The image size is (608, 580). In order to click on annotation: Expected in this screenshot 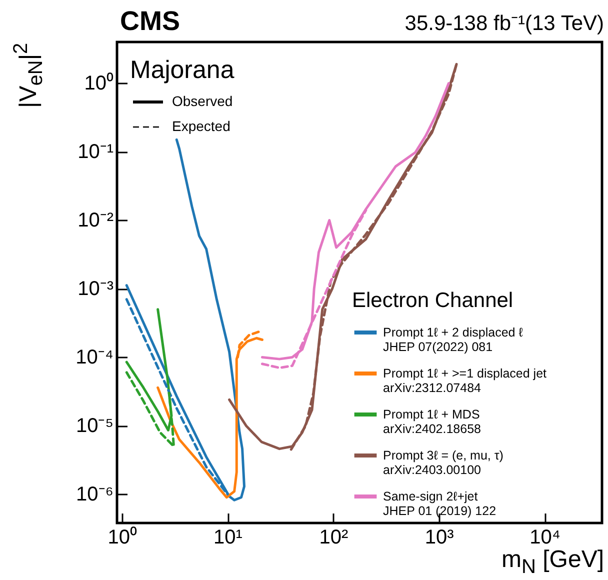, I will do `click(201, 126)`.